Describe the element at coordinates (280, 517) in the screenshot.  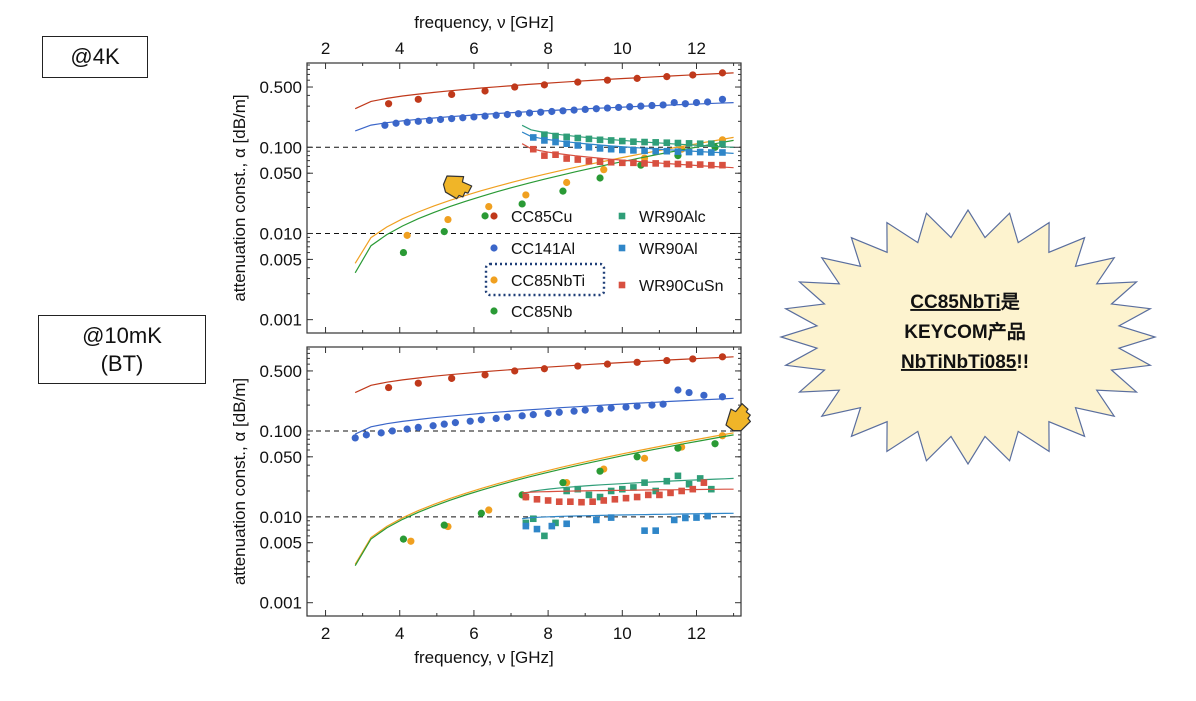
I see `y-tick-label: 0.010` at that location.